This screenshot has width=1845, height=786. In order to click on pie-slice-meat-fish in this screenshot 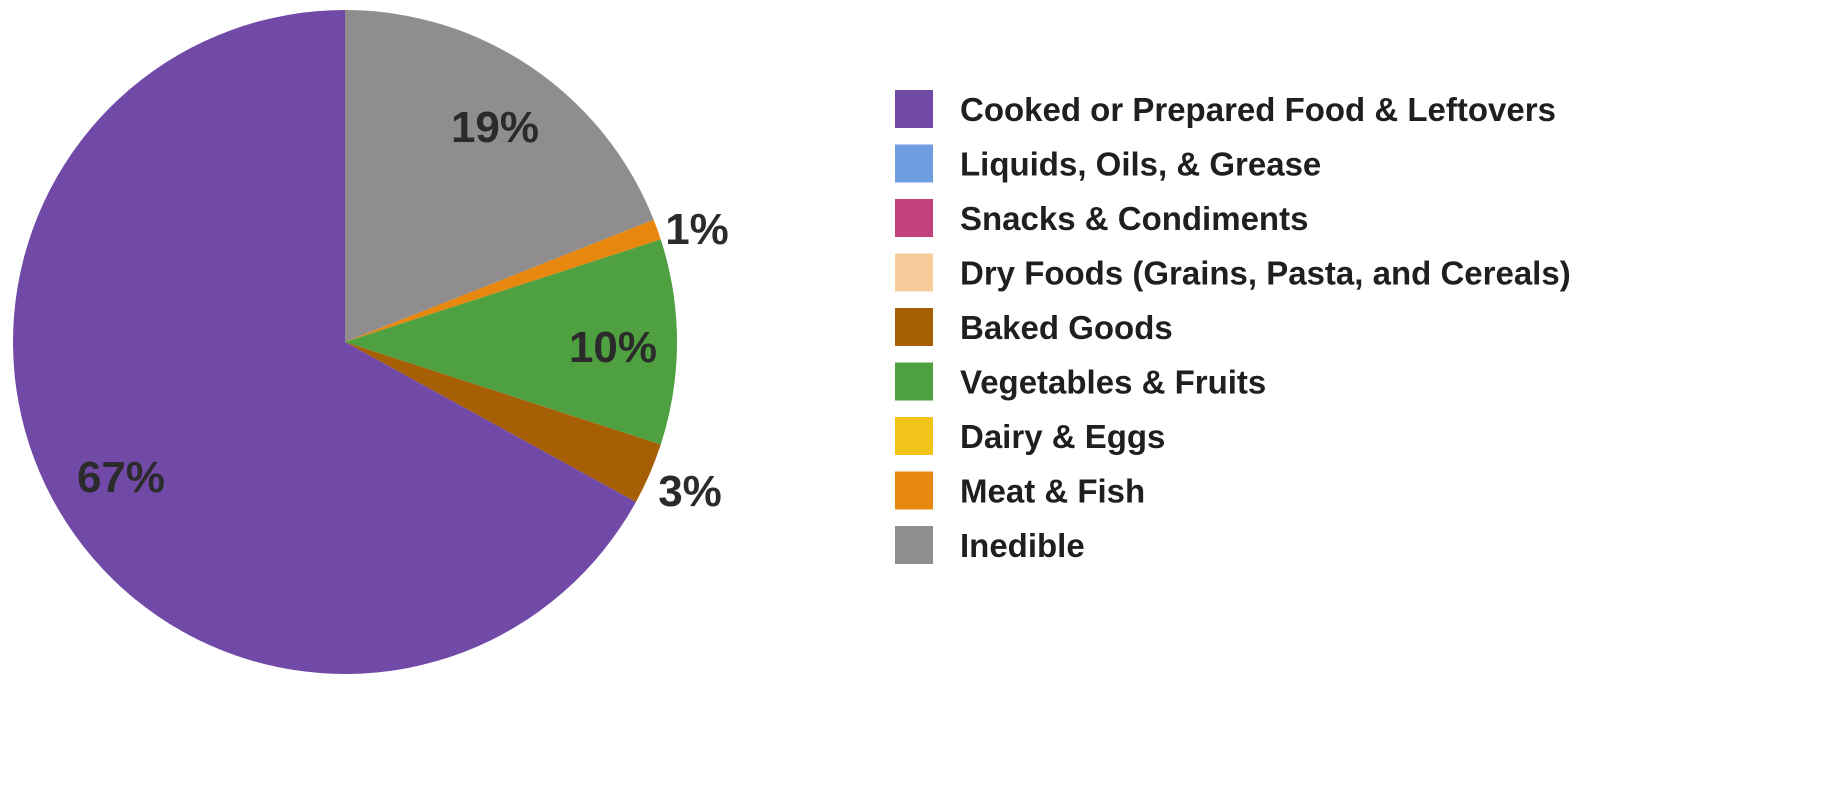, I will do `click(503, 280)`.